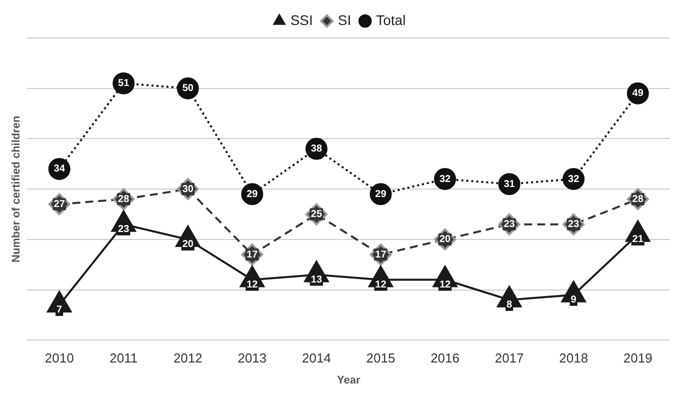  Describe the element at coordinates (381, 358) in the screenshot. I see `x-tick-label: 2015` at that location.